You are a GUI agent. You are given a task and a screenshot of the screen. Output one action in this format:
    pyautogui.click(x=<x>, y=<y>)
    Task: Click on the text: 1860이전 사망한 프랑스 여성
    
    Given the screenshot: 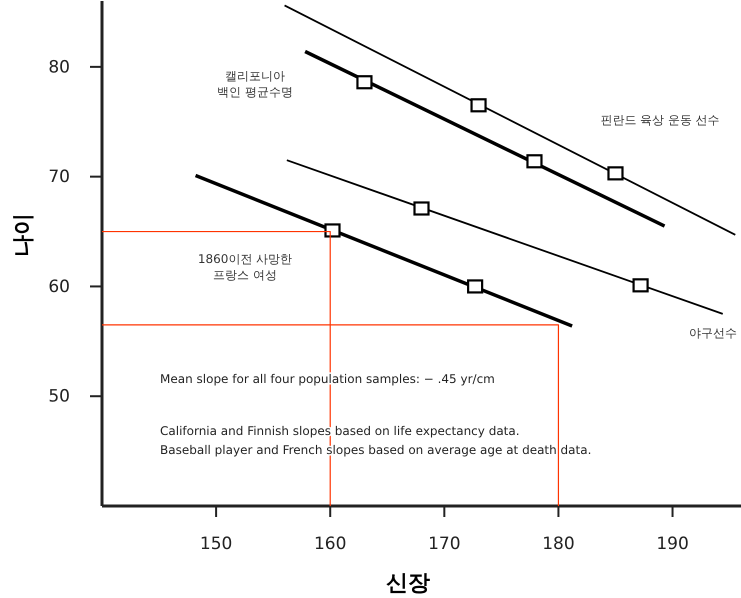 What is the action you would take?
    pyautogui.click(x=245, y=267)
    